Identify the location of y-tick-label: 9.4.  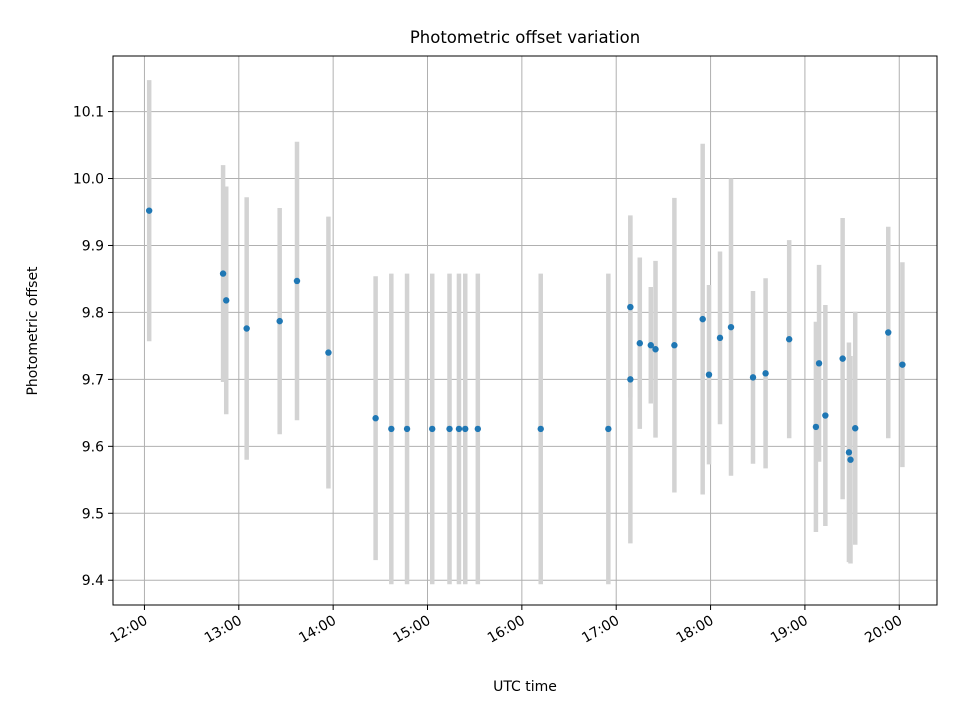
(93, 581).